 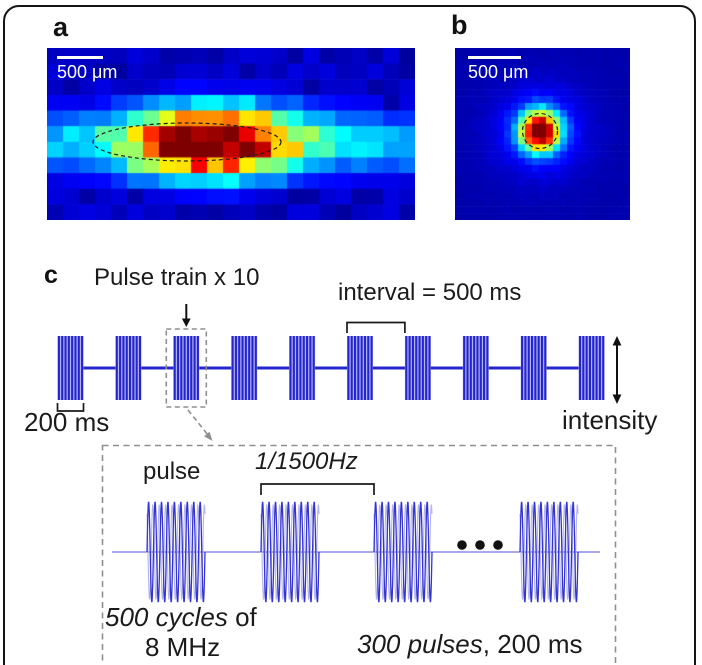 I want to click on pulse-train-label: Pulse train x 10, so click(x=177, y=277).